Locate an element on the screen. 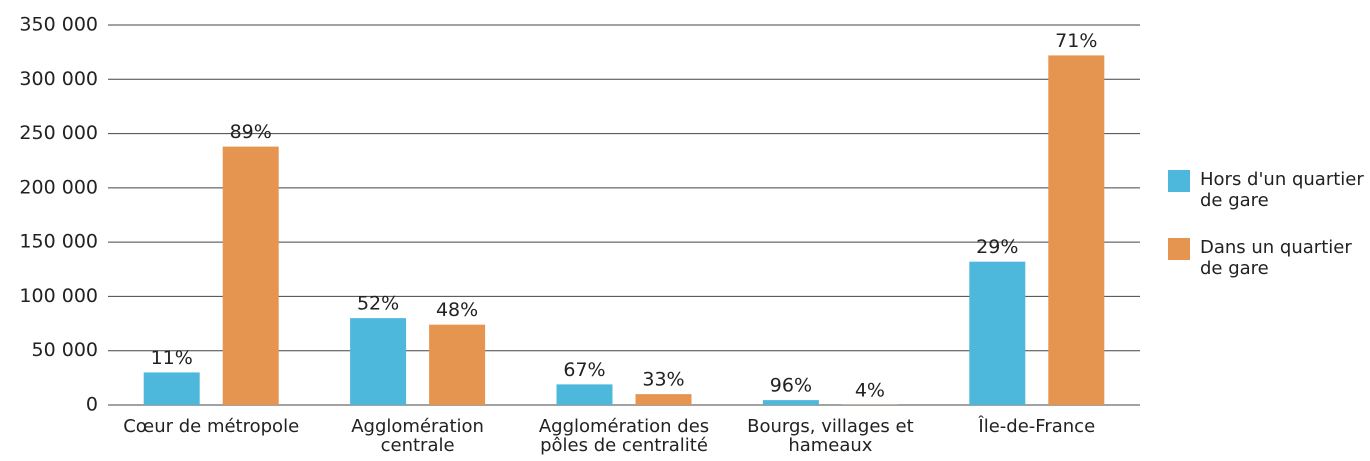 The height and width of the screenshot is (461, 1370). x-tick-label: Bourgs, villages et hameaux is located at coordinates (830, 436).